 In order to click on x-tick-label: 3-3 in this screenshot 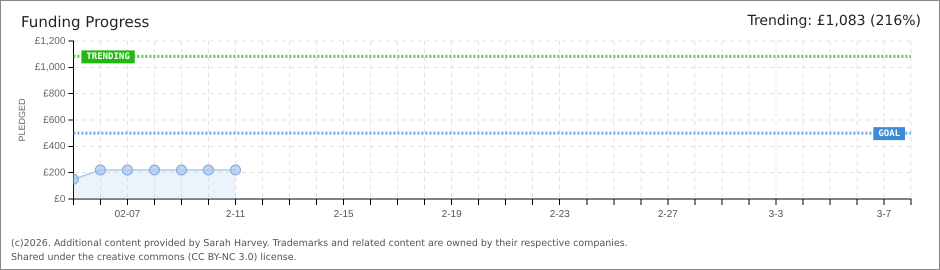, I will do `click(776, 214)`.